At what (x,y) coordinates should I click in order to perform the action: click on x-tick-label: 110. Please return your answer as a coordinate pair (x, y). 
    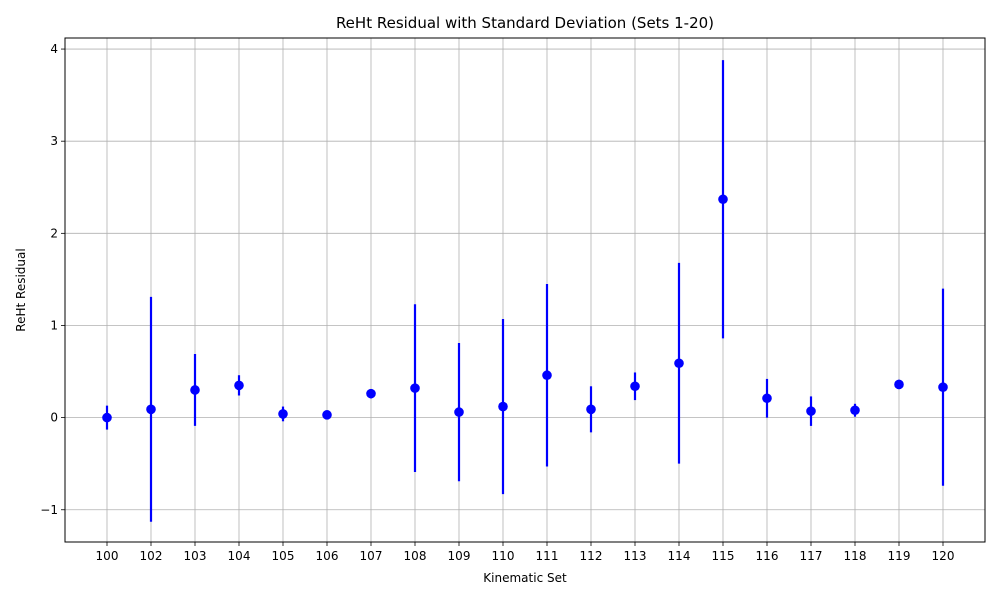
    Looking at the image, I should click on (503, 556).